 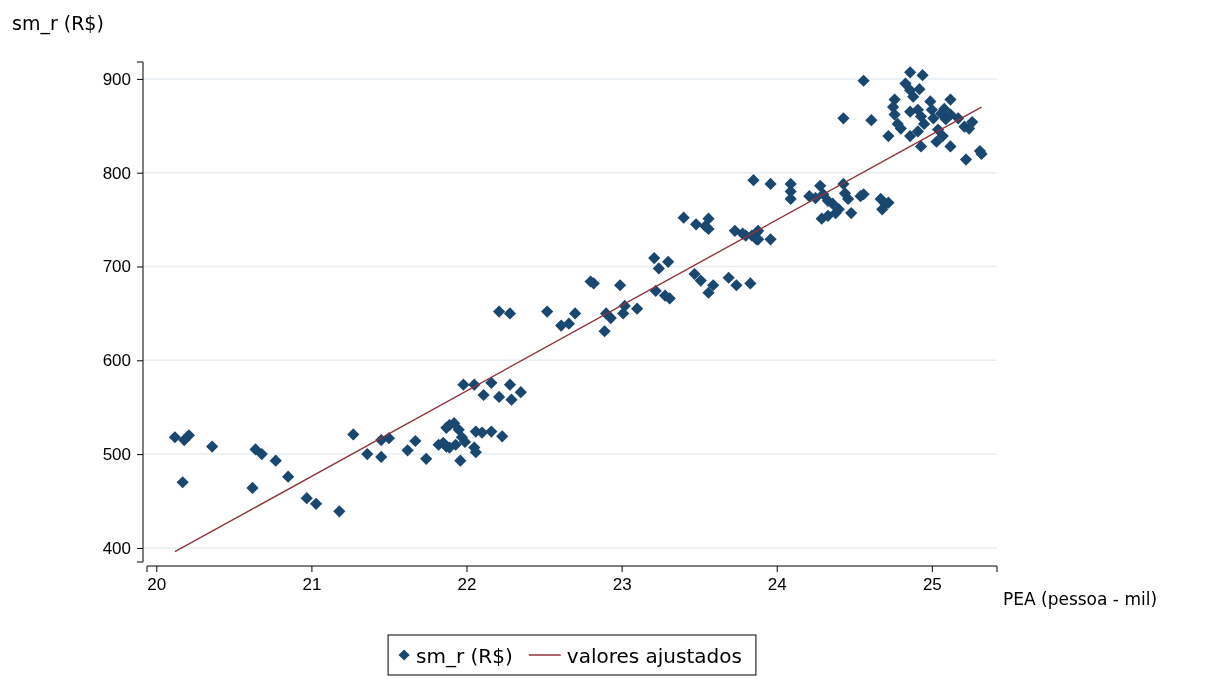 I want to click on x-tick-label: 23, so click(x=622, y=585).